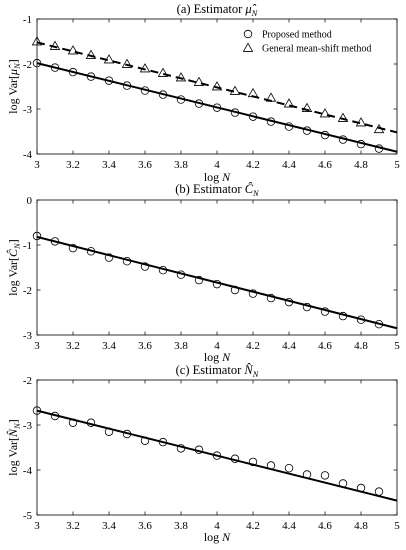 The width and height of the screenshot is (406, 550). I want to click on y-axis-label: log Var[ĈN], so click(14, 267).